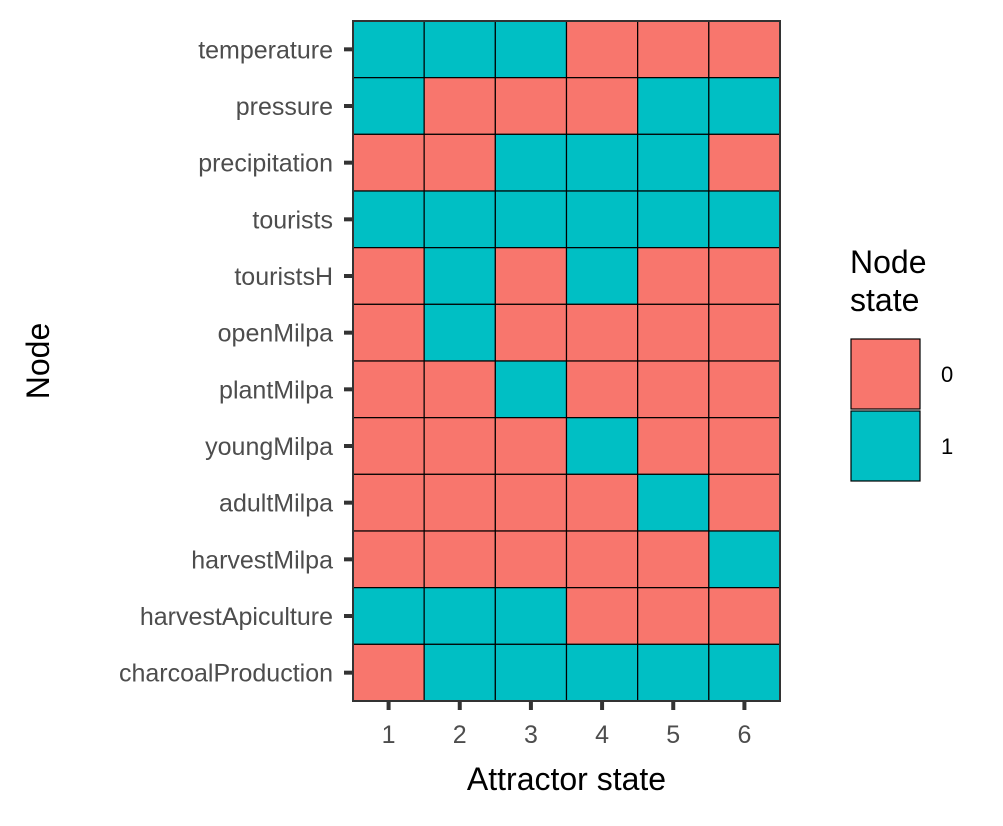 The height and width of the screenshot is (826, 1003). What do you see at coordinates (947, 446) in the screenshot?
I see `legend-label: 1` at bounding box center [947, 446].